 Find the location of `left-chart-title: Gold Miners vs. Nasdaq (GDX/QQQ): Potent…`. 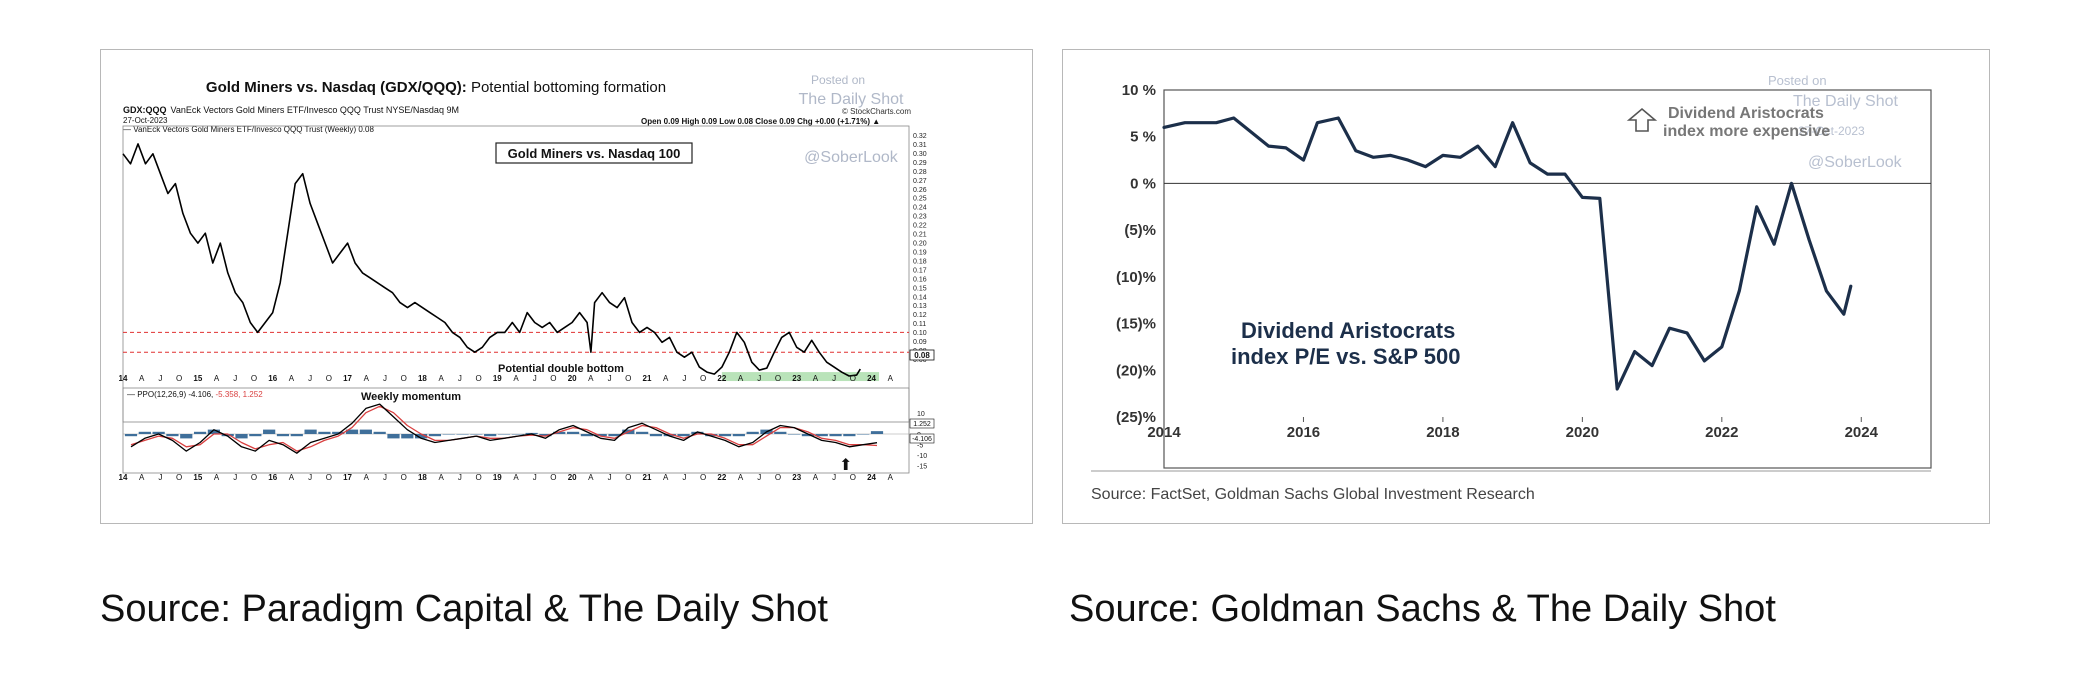

left-chart-title: Gold Miners vs. Nasdaq (GDX/QQQ): Potent… is located at coordinates (436, 87).